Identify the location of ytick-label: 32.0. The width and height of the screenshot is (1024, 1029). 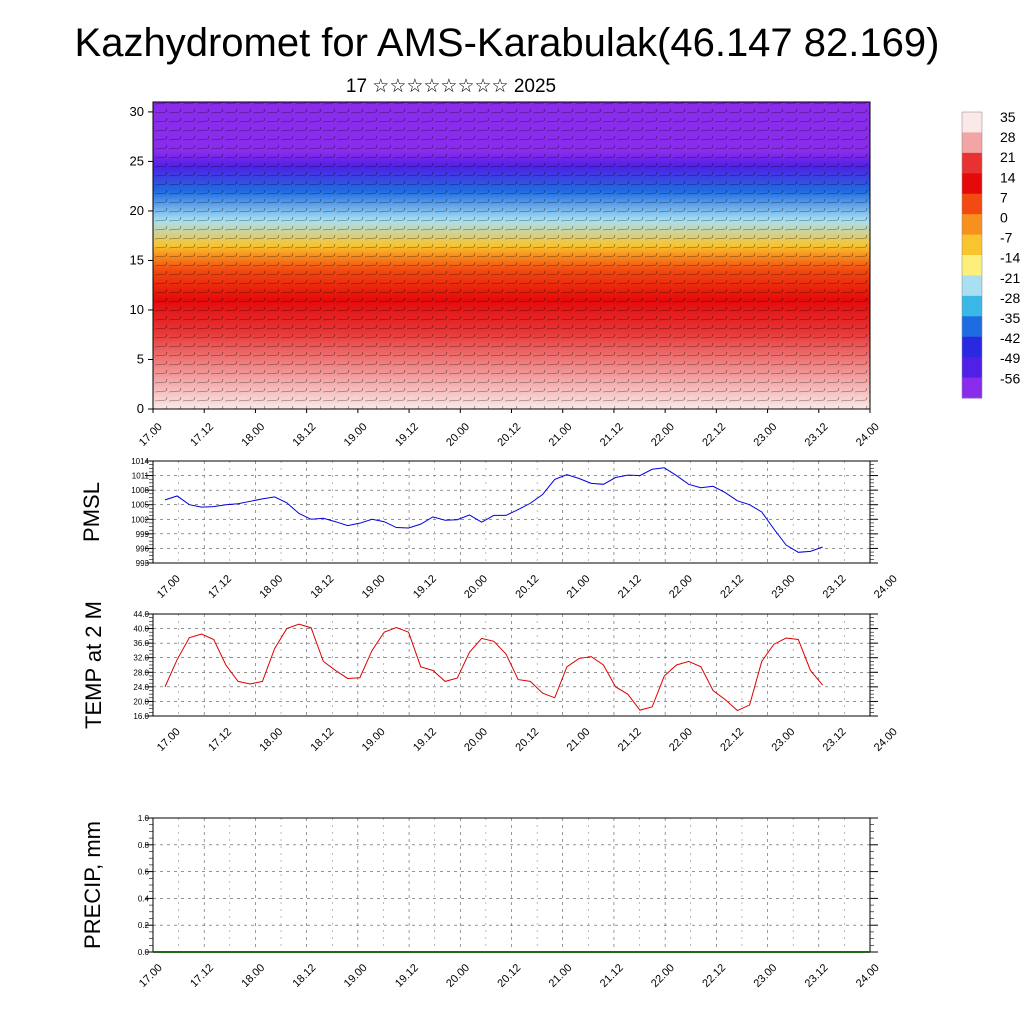
(141, 658).